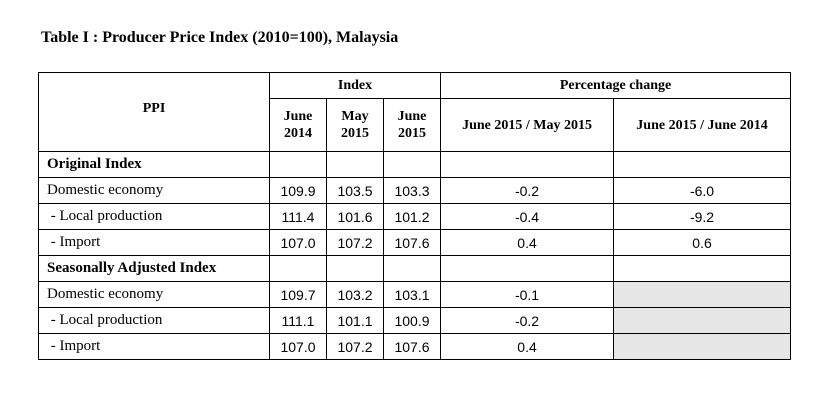 The image size is (820, 408). Describe the element at coordinates (298, 125) in the screenshot. I see `col-header-june-2014: June 2014` at that location.